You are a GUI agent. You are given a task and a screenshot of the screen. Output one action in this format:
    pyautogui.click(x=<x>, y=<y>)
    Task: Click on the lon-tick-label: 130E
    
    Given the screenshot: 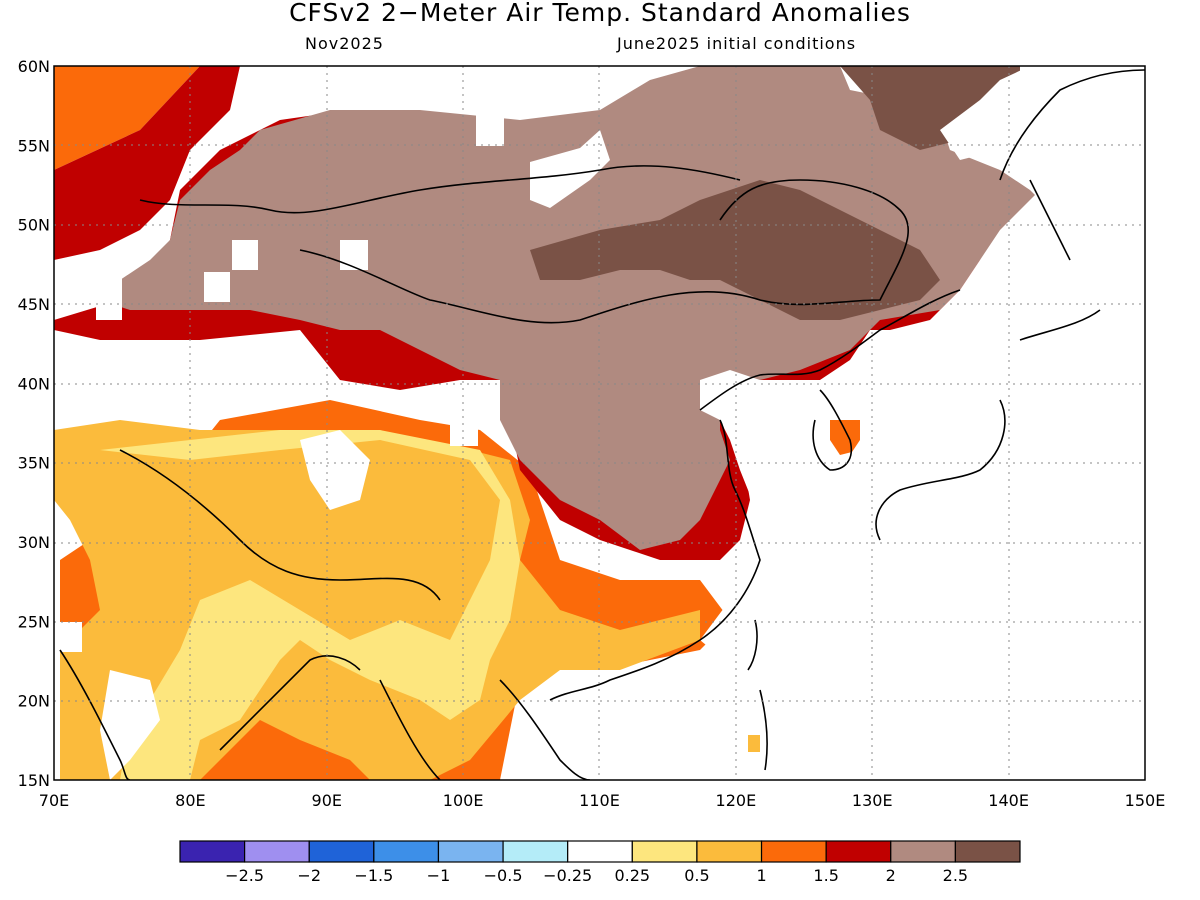 What is the action you would take?
    pyautogui.click(x=872, y=800)
    